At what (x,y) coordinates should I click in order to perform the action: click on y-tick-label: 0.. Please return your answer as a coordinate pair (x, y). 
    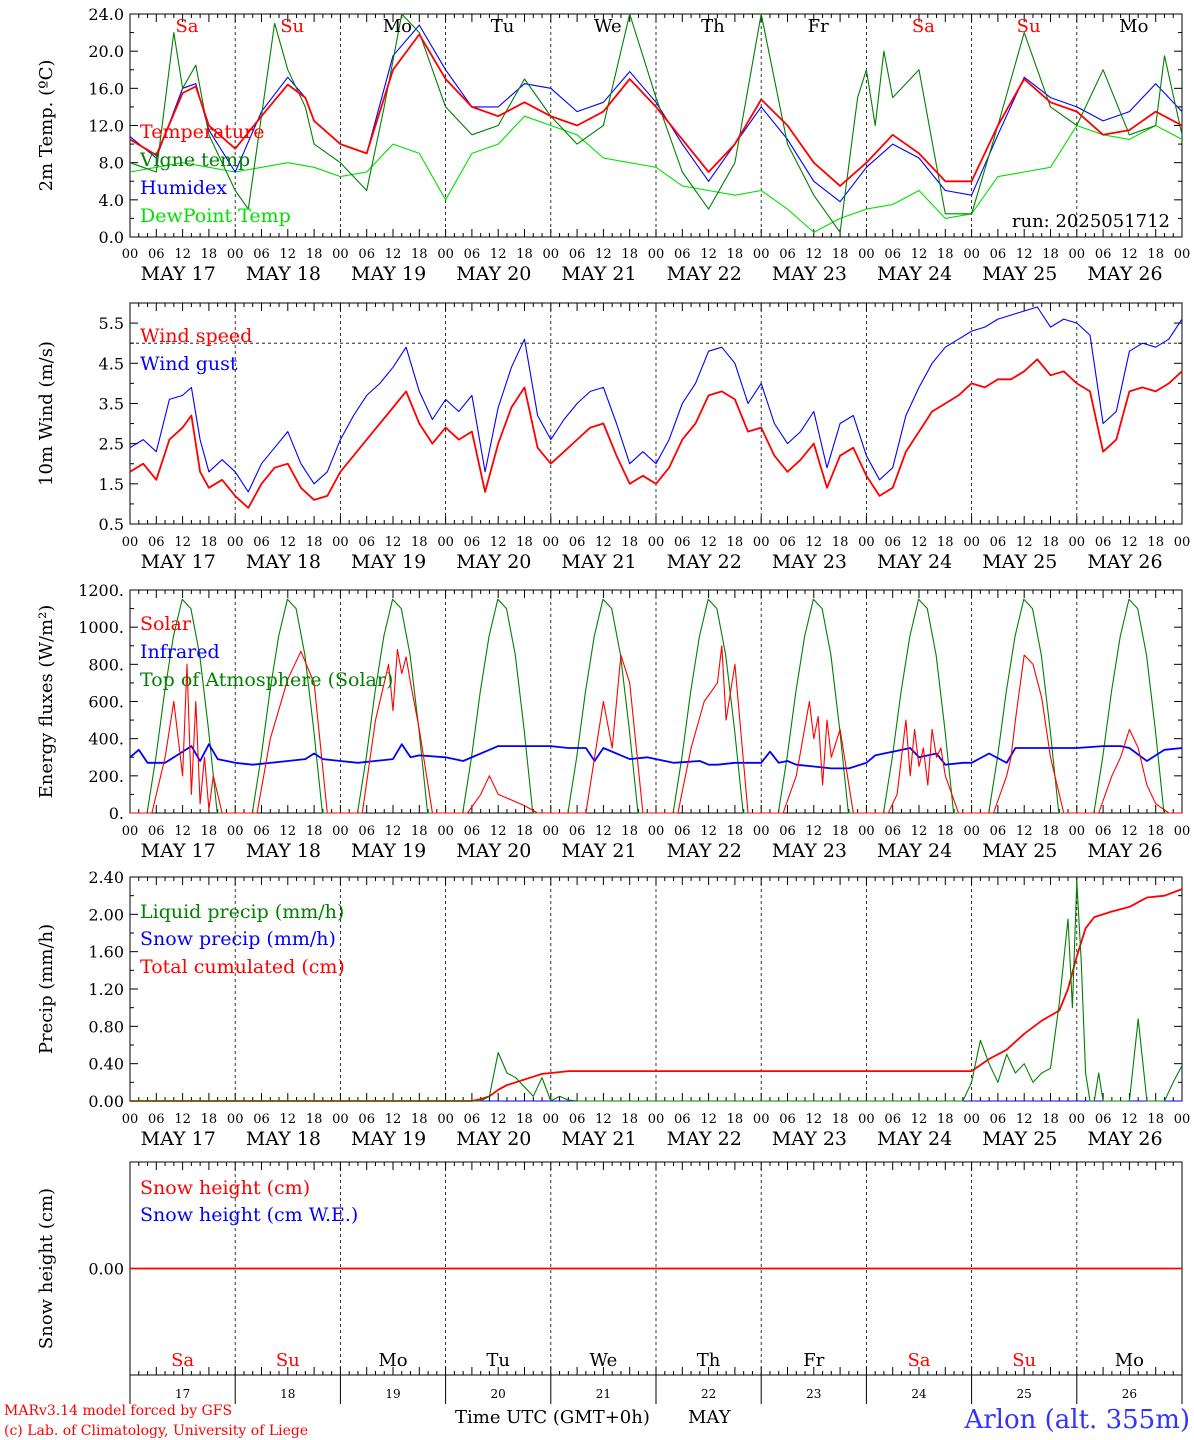
    Looking at the image, I should click on (116, 813).